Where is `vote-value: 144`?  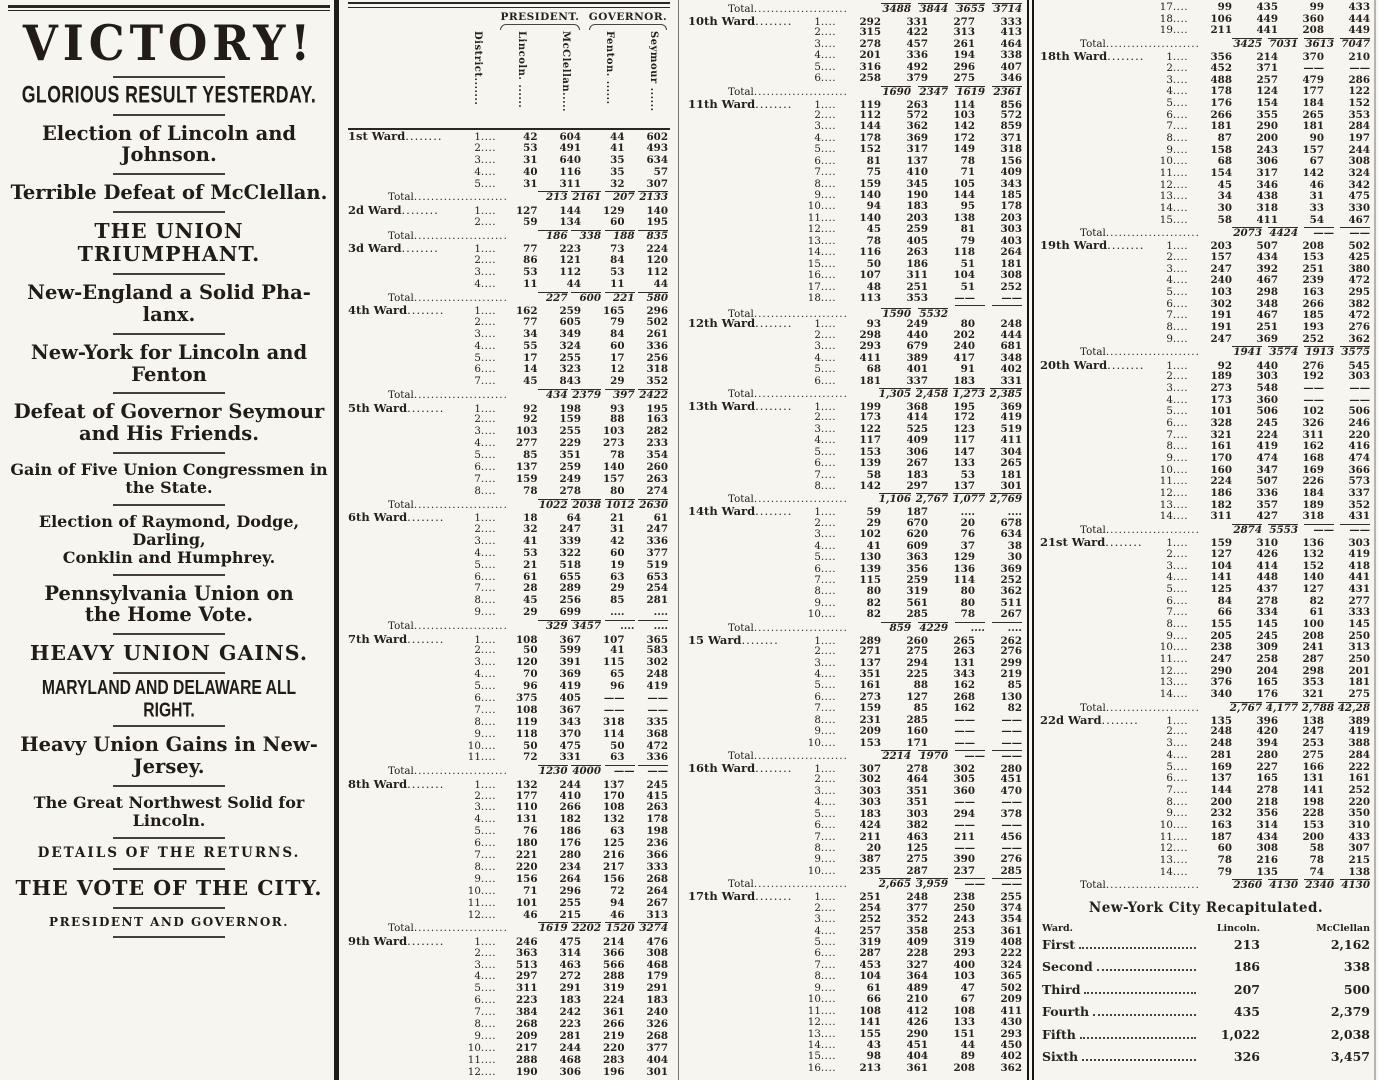
vote-value: 144 is located at coordinates (570, 210).